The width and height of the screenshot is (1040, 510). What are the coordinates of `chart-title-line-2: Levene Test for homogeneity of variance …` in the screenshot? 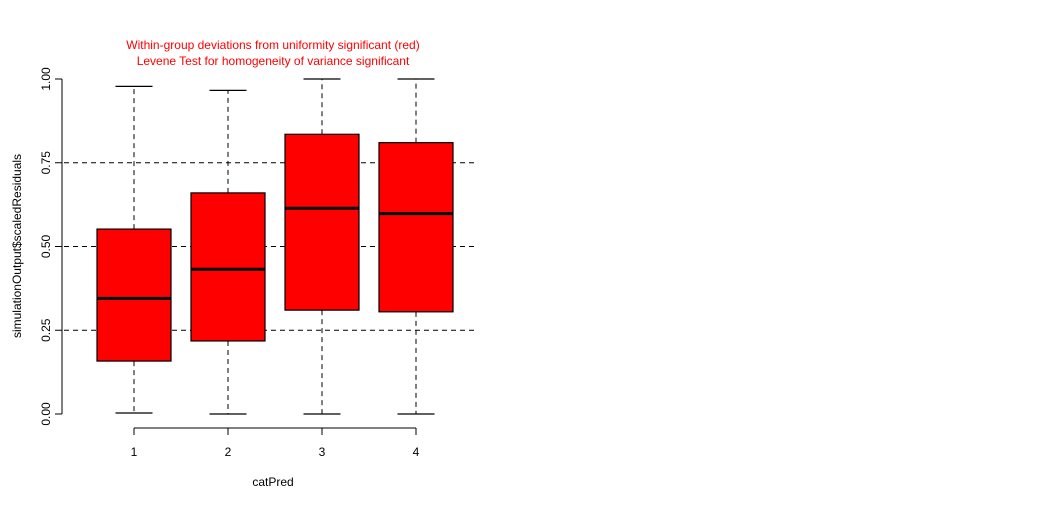 It's located at (273, 61).